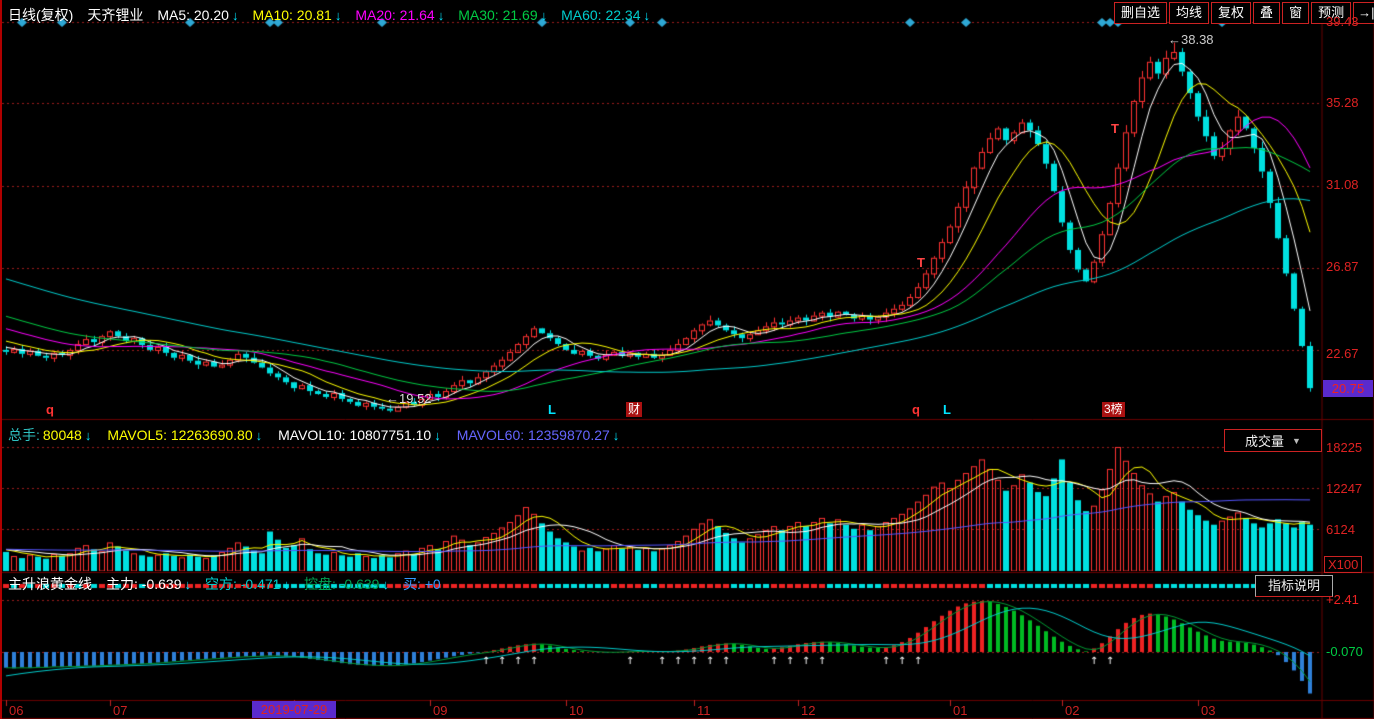 This screenshot has width=1374, height=719. I want to click on month-tick-label: 03, so click(1208, 710).